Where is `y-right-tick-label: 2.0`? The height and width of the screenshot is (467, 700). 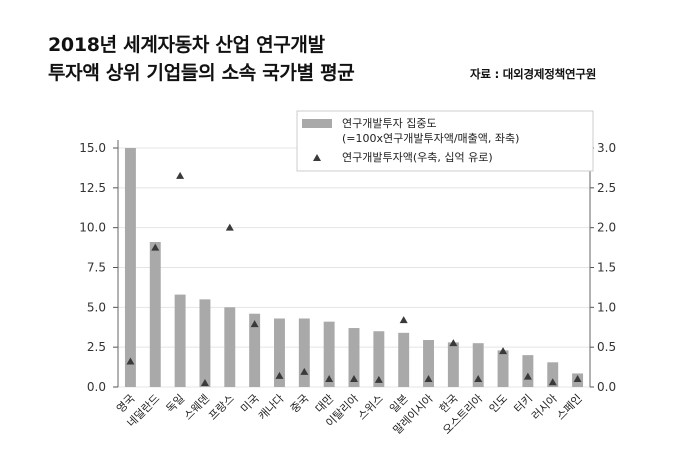 y-right-tick-label: 2.0 is located at coordinates (606, 228).